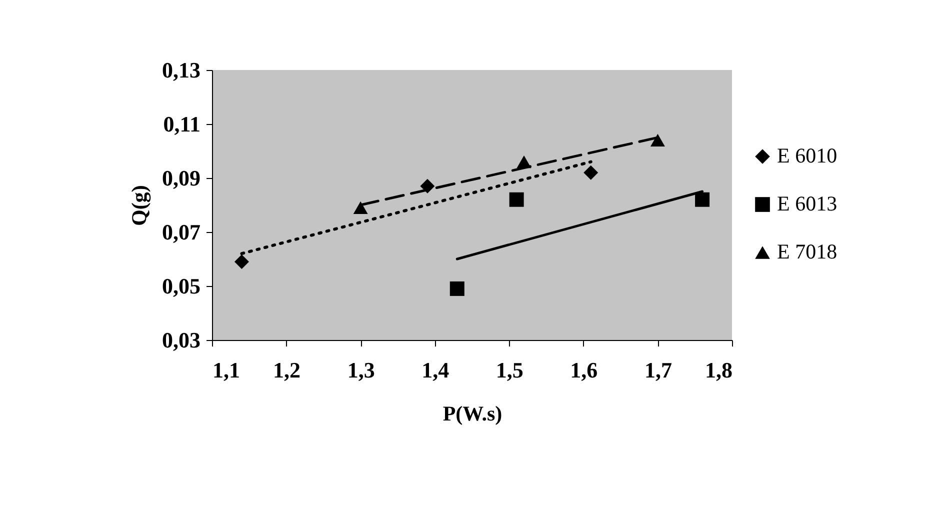  What do you see at coordinates (658, 370) in the screenshot?
I see `x-tick-label: 1,7` at bounding box center [658, 370].